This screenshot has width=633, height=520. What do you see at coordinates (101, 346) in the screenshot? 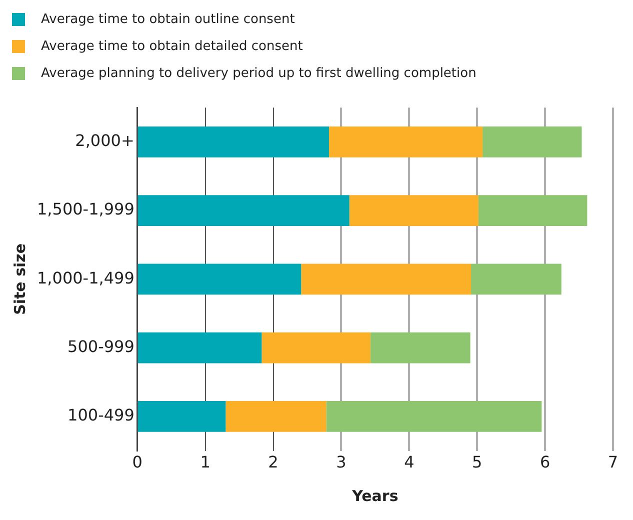
I see `y-tick-label: 500-999` at bounding box center [101, 346].